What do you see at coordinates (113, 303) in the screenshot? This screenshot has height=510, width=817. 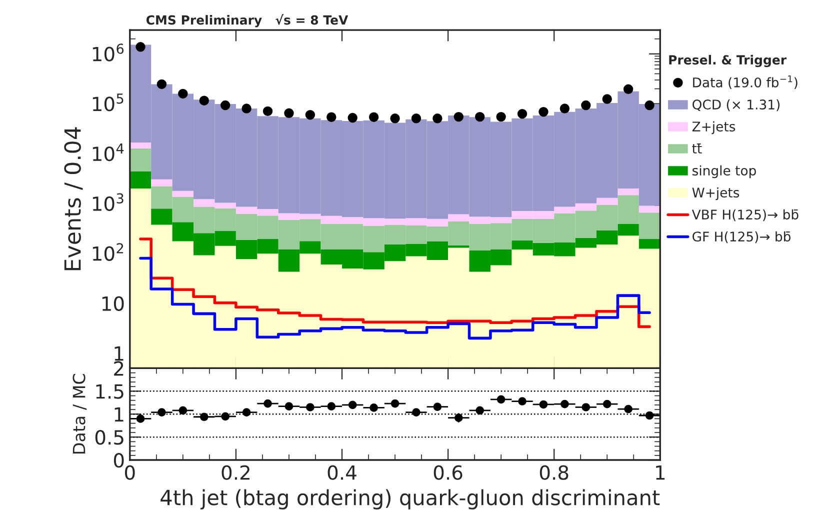 I see `y-tick-label: 10` at bounding box center [113, 303].